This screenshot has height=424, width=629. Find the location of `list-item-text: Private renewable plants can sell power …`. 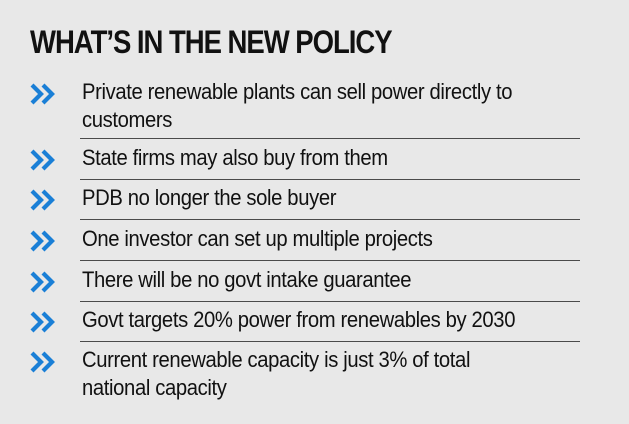

list-item-text: Private renewable plants can sell power … is located at coordinates (297, 105).